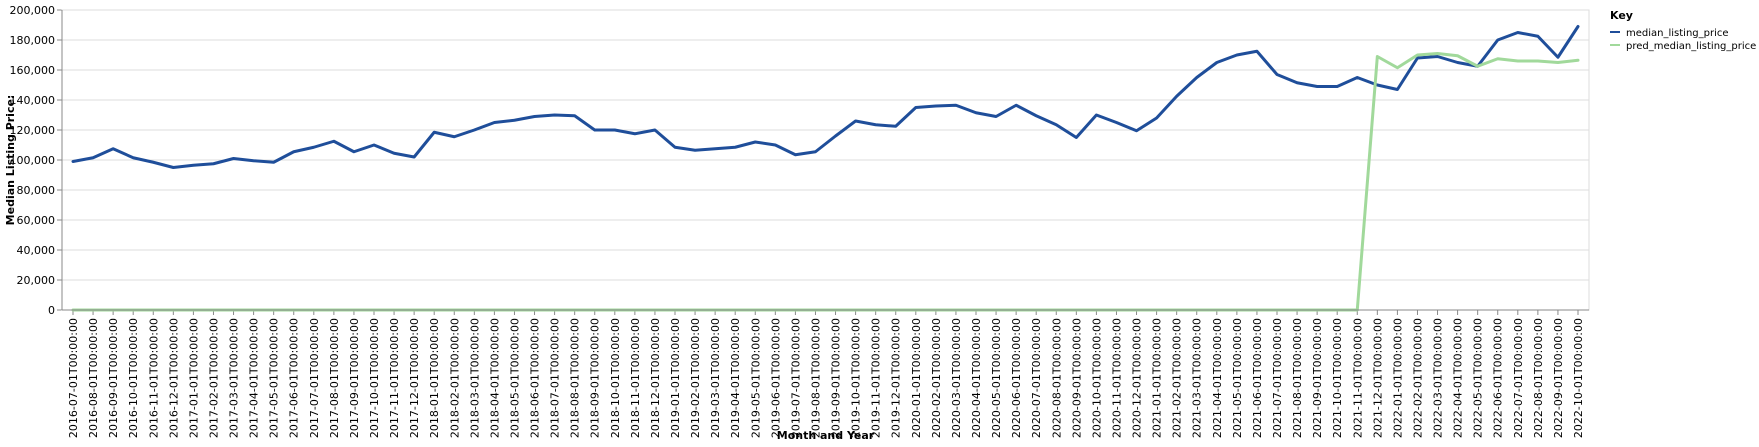 The width and height of the screenshot is (1759, 447). Describe the element at coordinates (575, 378) in the screenshot. I see `x-tick-label: 2018-08-01T00:00:00` at that location.